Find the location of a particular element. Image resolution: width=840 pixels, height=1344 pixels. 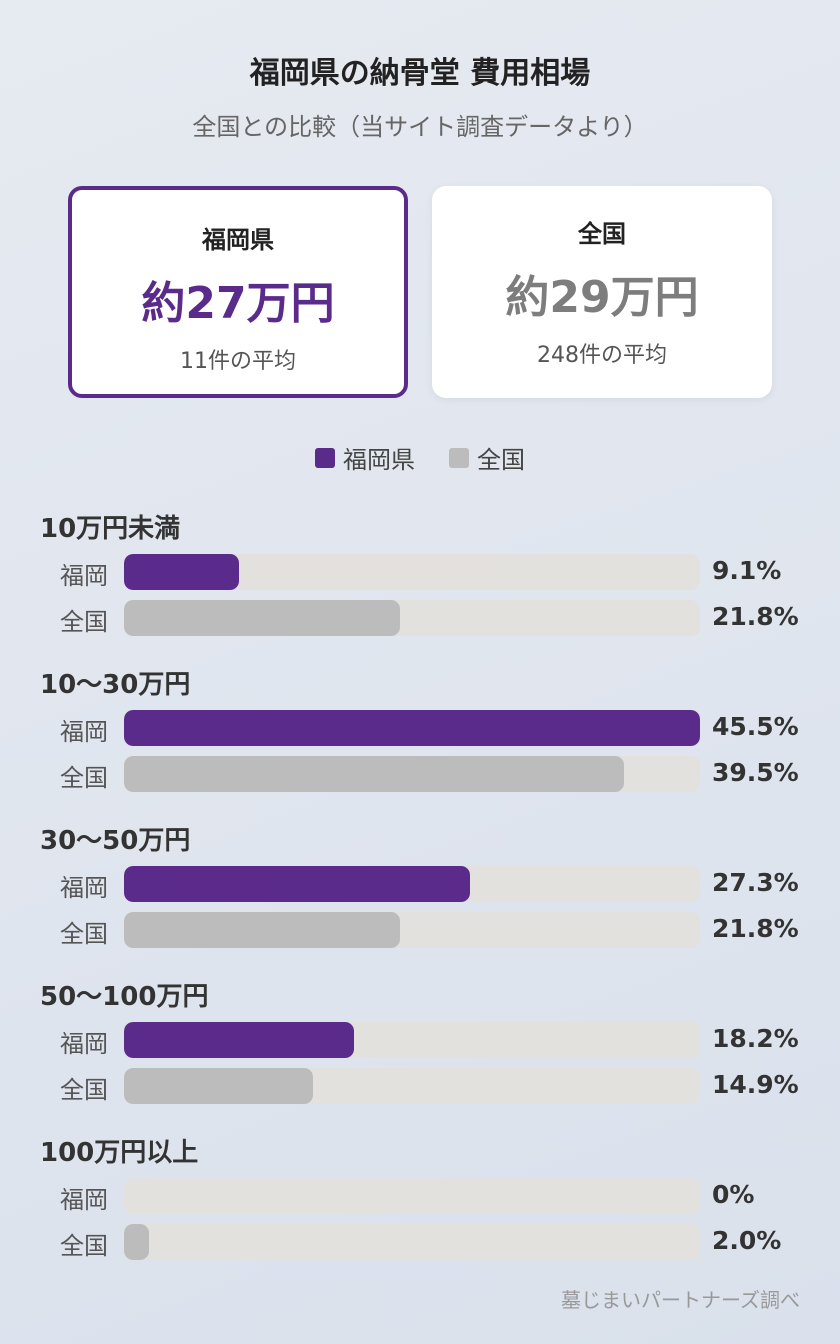

fukuoka-card-value: 約27万円 is located at coordinates (238, 303).